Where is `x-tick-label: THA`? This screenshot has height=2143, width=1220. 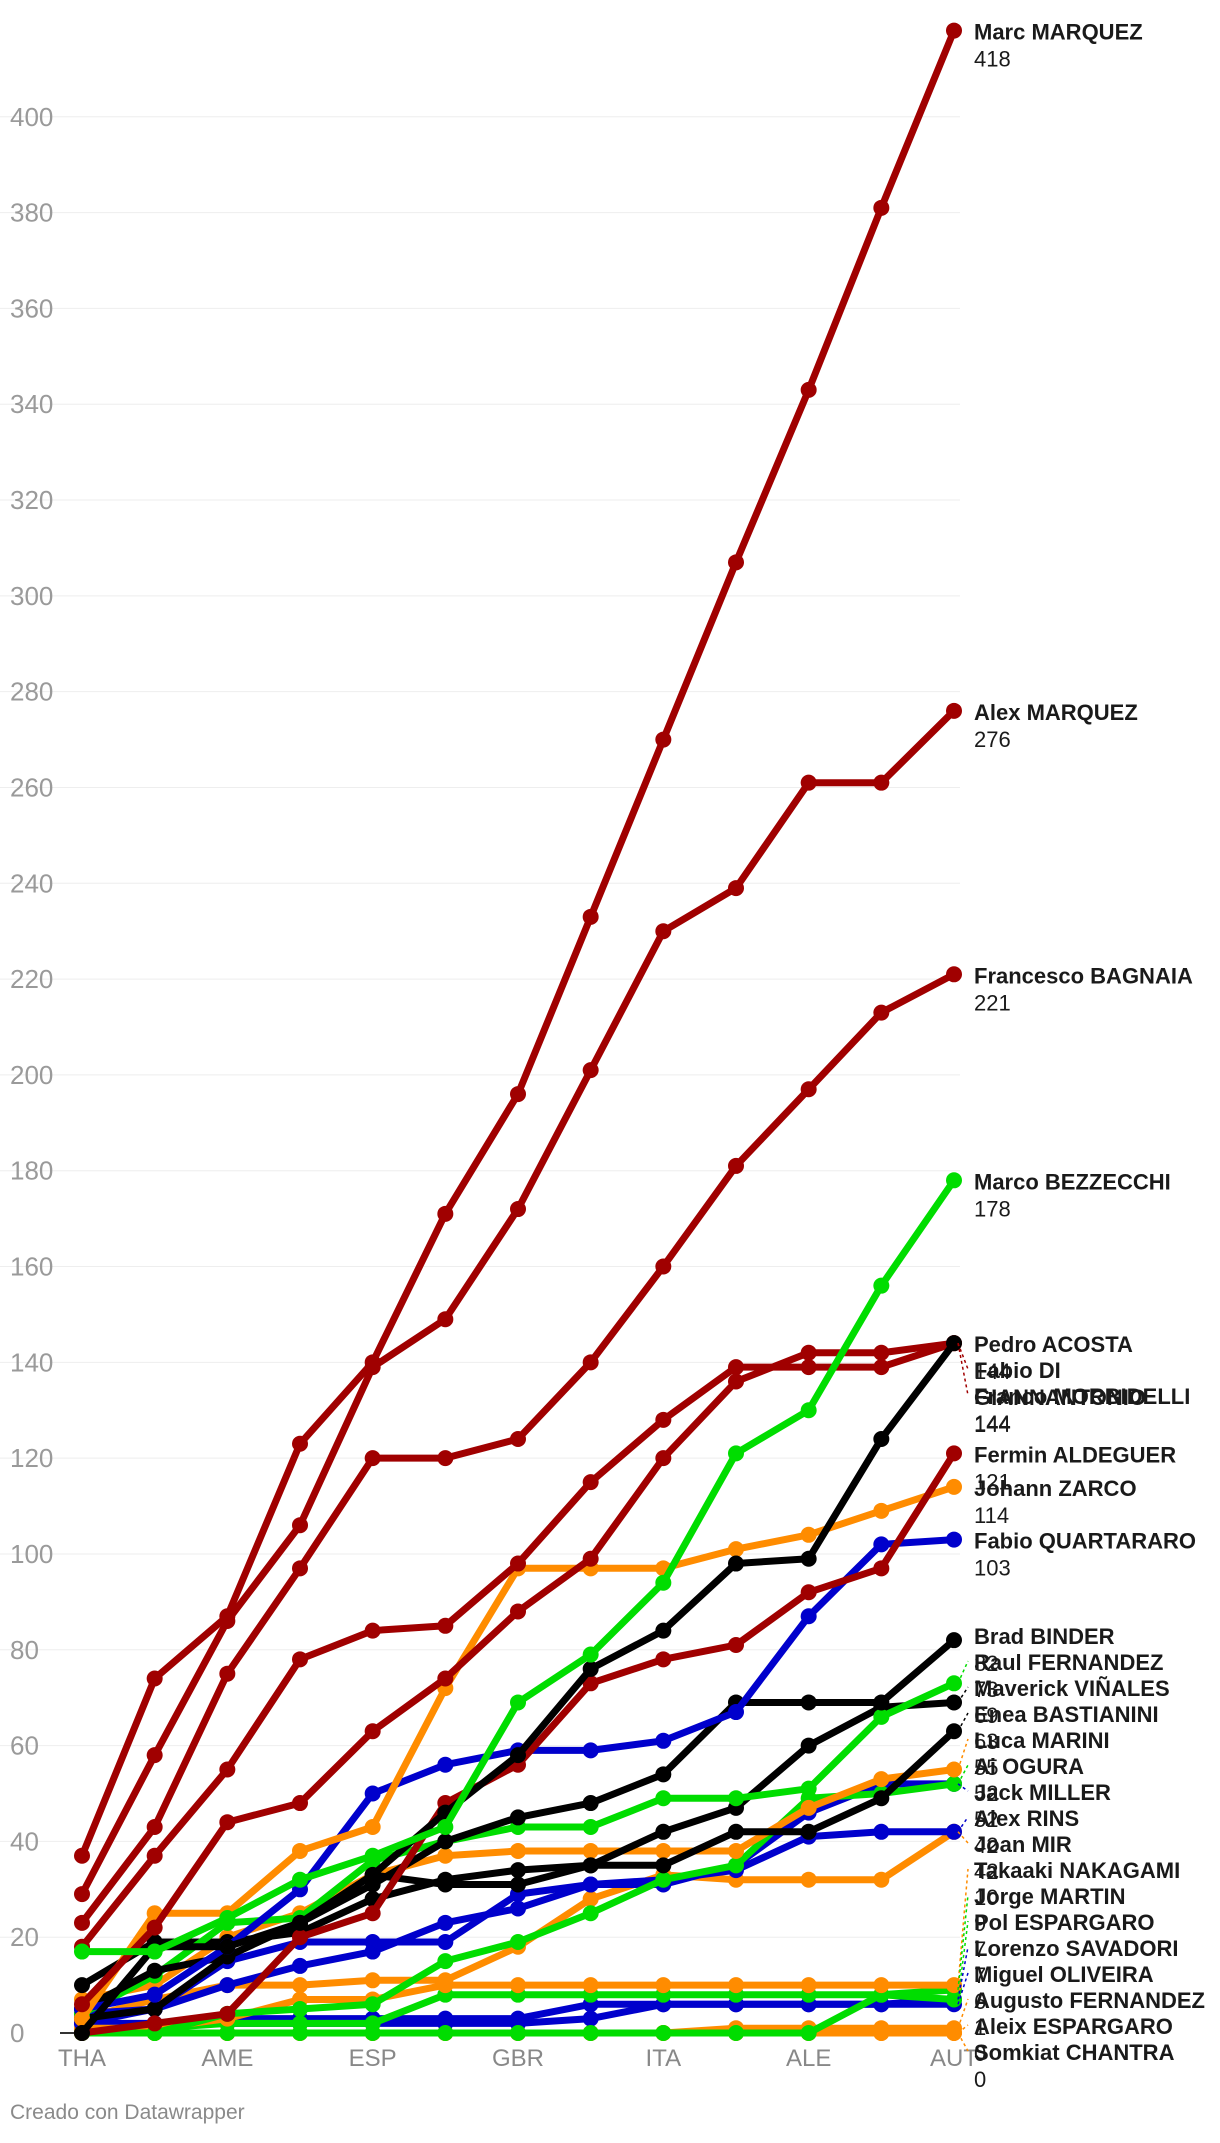 x-tick-label: THA is located at coordinates (82, 2058).